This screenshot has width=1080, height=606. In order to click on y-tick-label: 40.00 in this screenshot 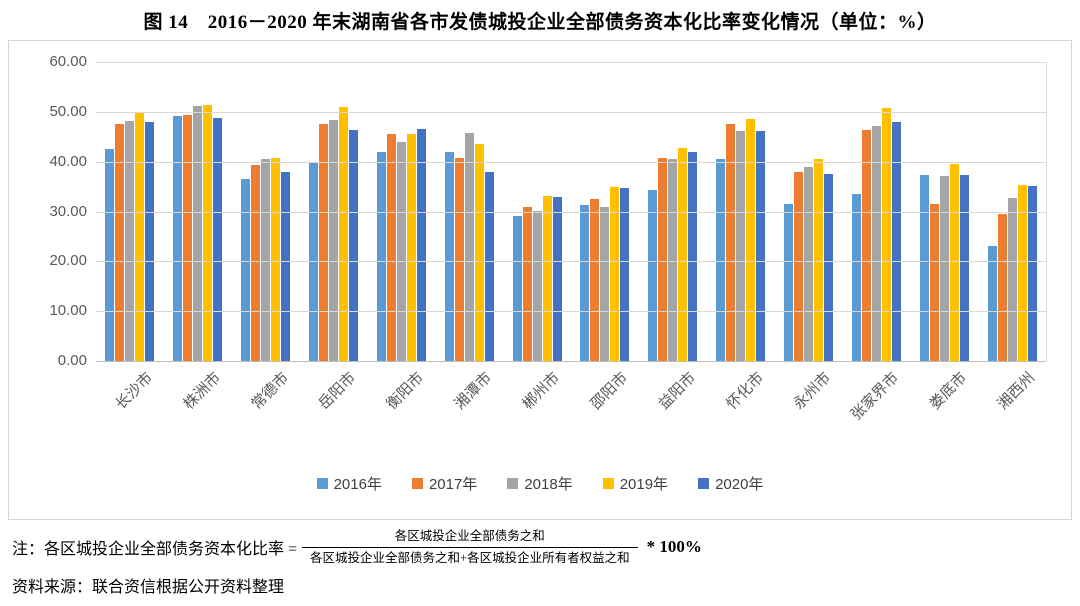, I will do `click(68, 161)`.